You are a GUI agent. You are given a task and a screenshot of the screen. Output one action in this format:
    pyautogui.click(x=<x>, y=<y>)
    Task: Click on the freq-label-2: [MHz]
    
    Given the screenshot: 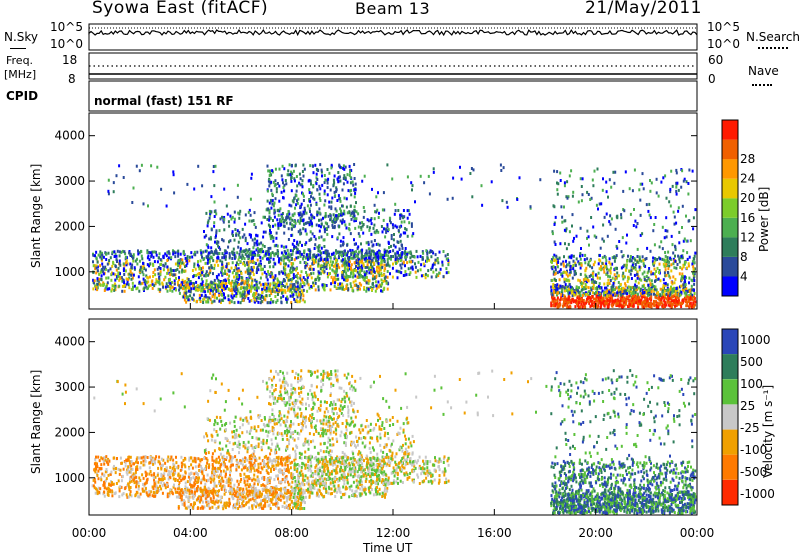 What is the action you would take?
    pyautogui.click(x=20, y=74)
    